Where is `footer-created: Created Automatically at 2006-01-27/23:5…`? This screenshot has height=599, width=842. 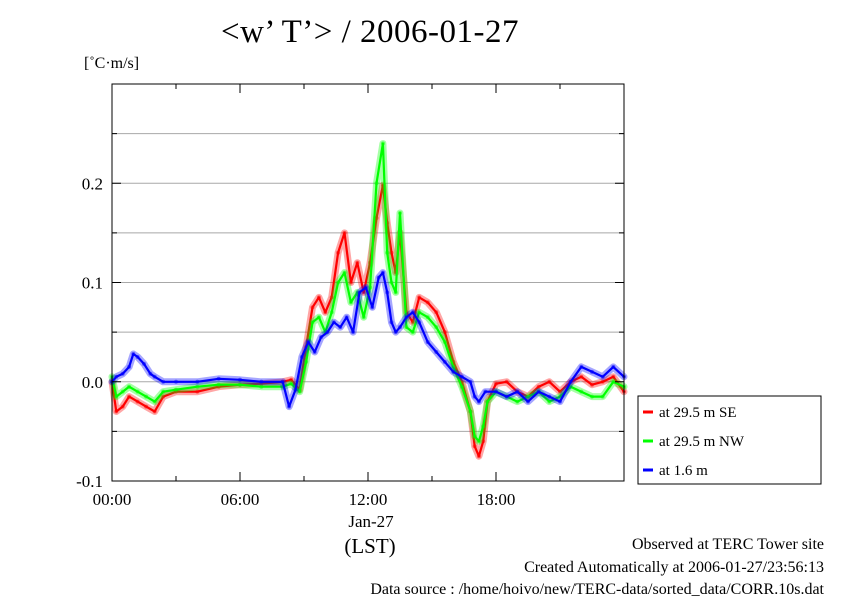
footer-created: Created Automatically at 2006-01-27/23:5… is located at coordinates (674, 567).